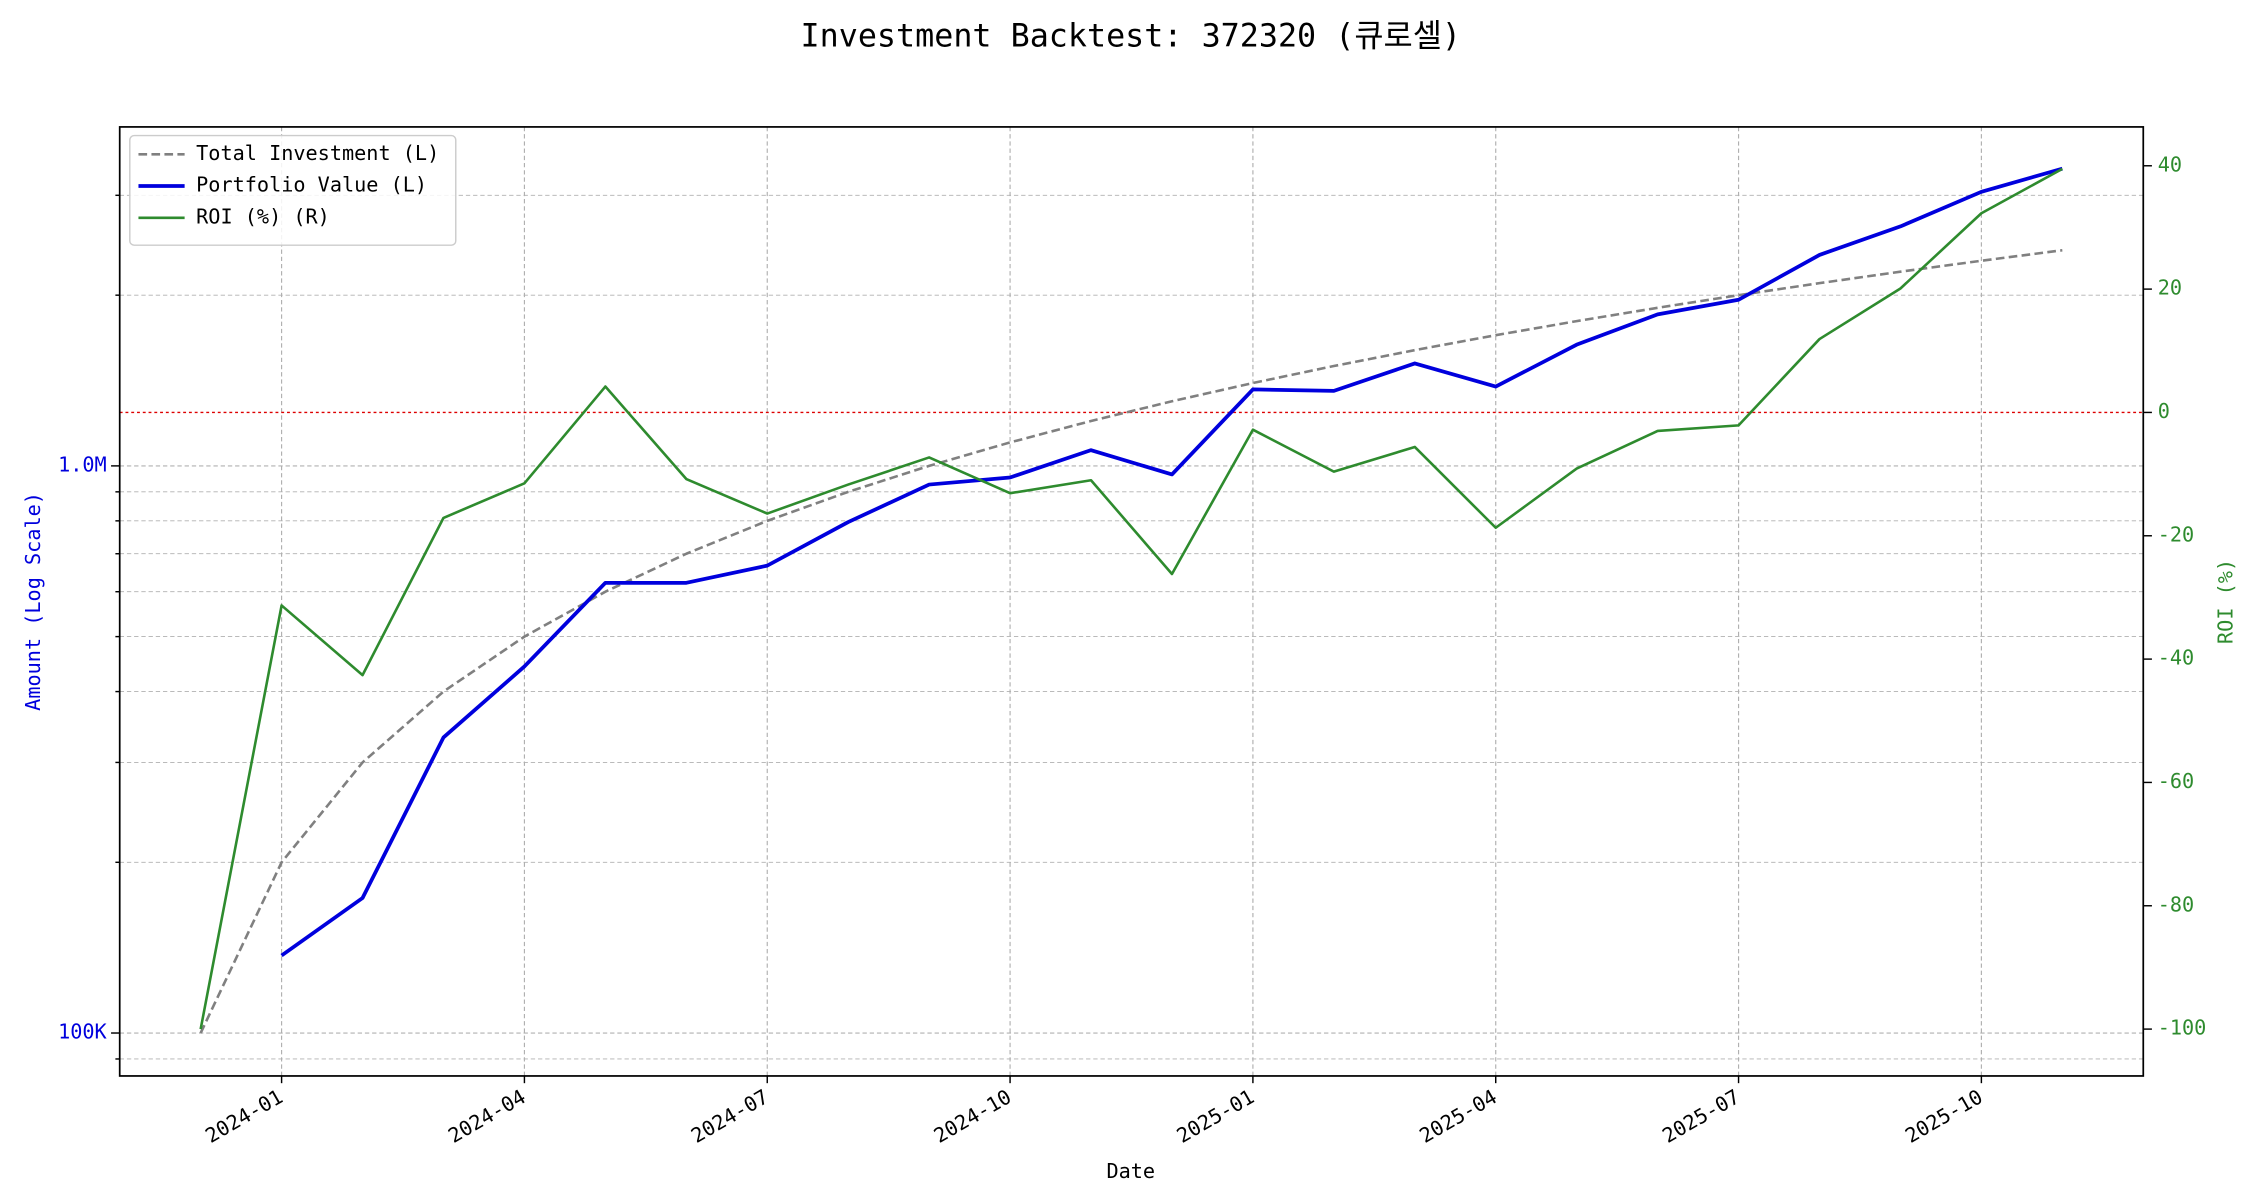 This screenshot has height=1200, width=2250. Describe the element at coordinates (82, 1032) in the screenshot. I see `y-tick-label: 100K` at that location.